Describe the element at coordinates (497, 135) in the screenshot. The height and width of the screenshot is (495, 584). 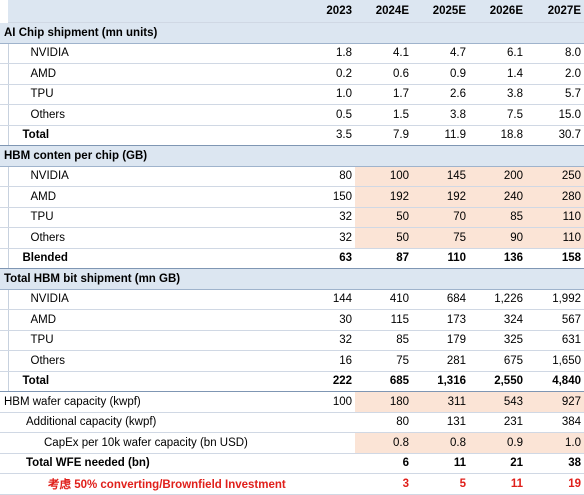
I see `cell: 18.8` at that location.